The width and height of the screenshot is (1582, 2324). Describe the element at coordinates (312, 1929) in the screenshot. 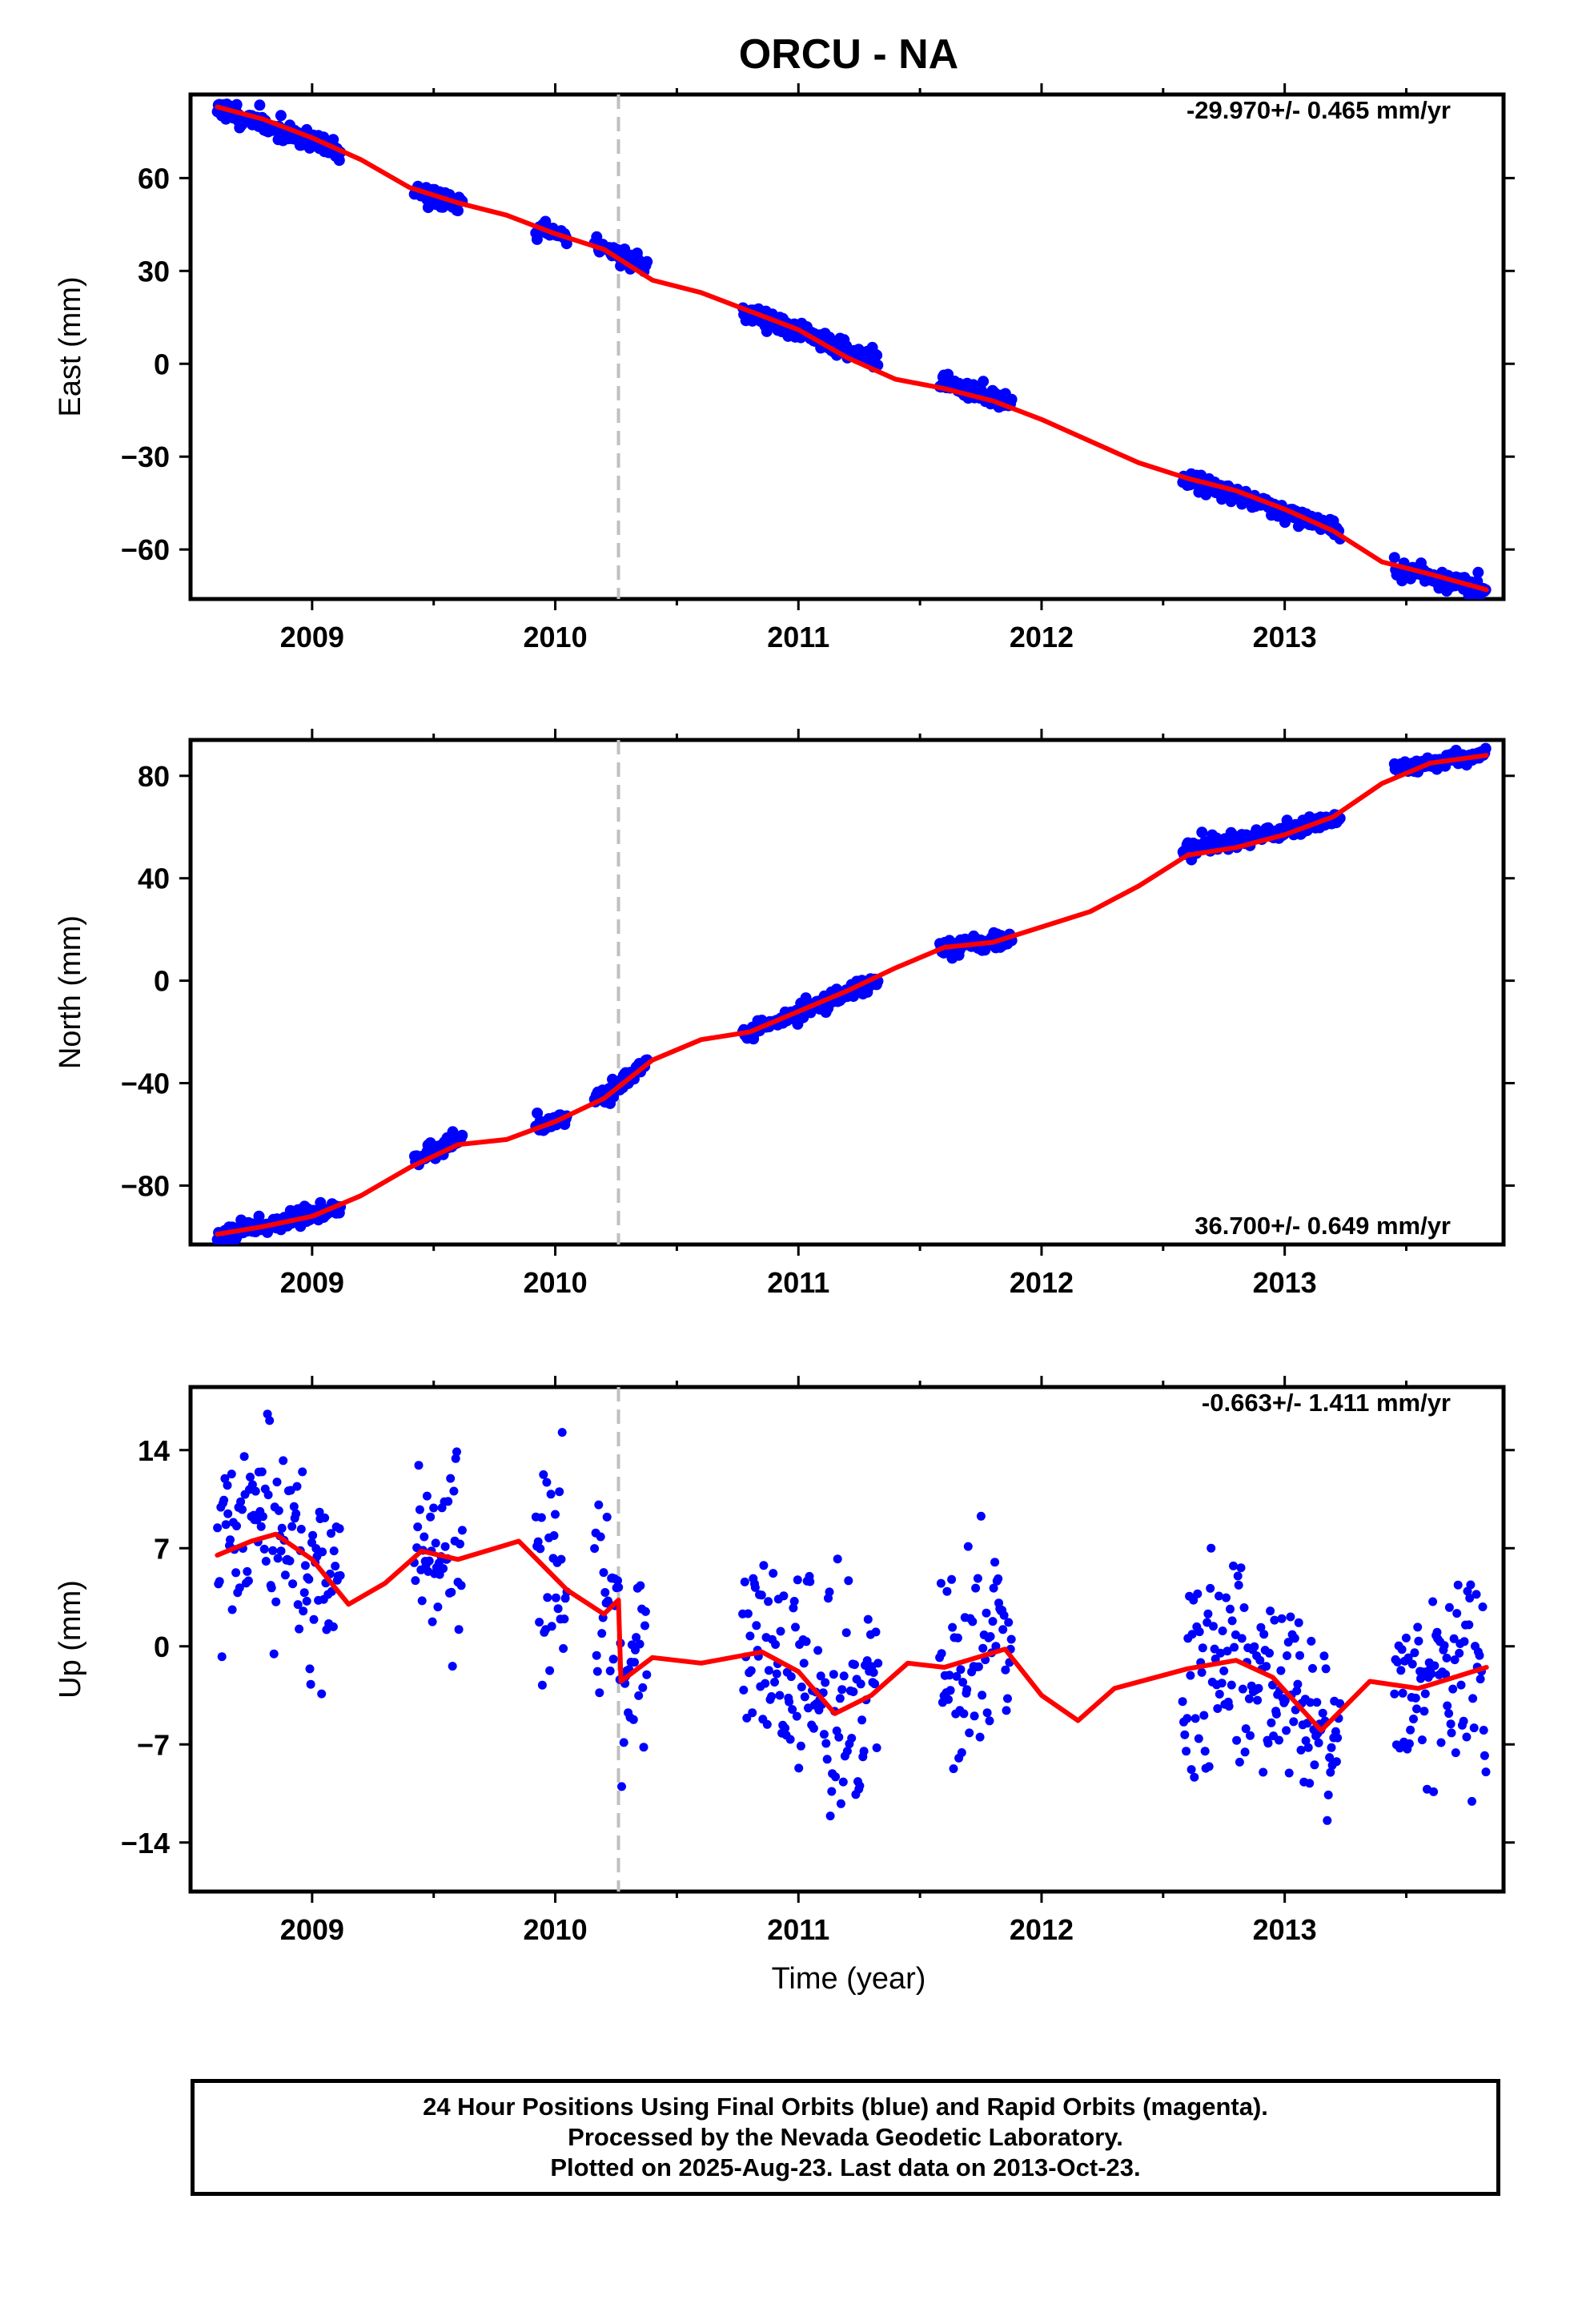

I see `x-tick-label: 2009` at that location.